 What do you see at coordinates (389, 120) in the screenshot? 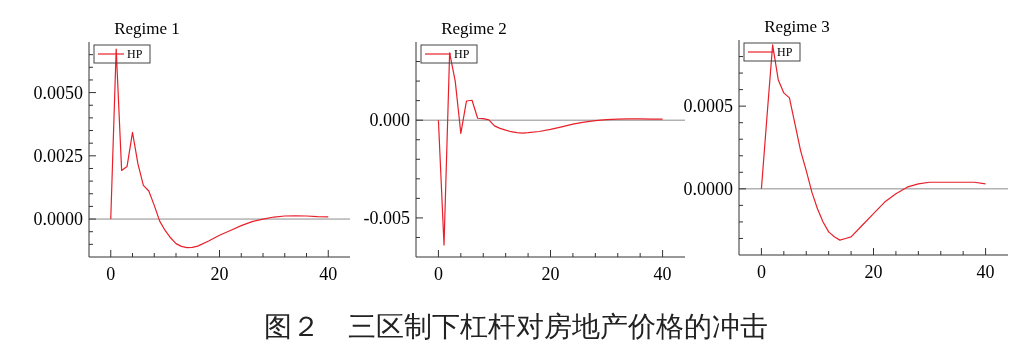
I see `y-tick-label: 0.000` at bounding box center [389, 120].